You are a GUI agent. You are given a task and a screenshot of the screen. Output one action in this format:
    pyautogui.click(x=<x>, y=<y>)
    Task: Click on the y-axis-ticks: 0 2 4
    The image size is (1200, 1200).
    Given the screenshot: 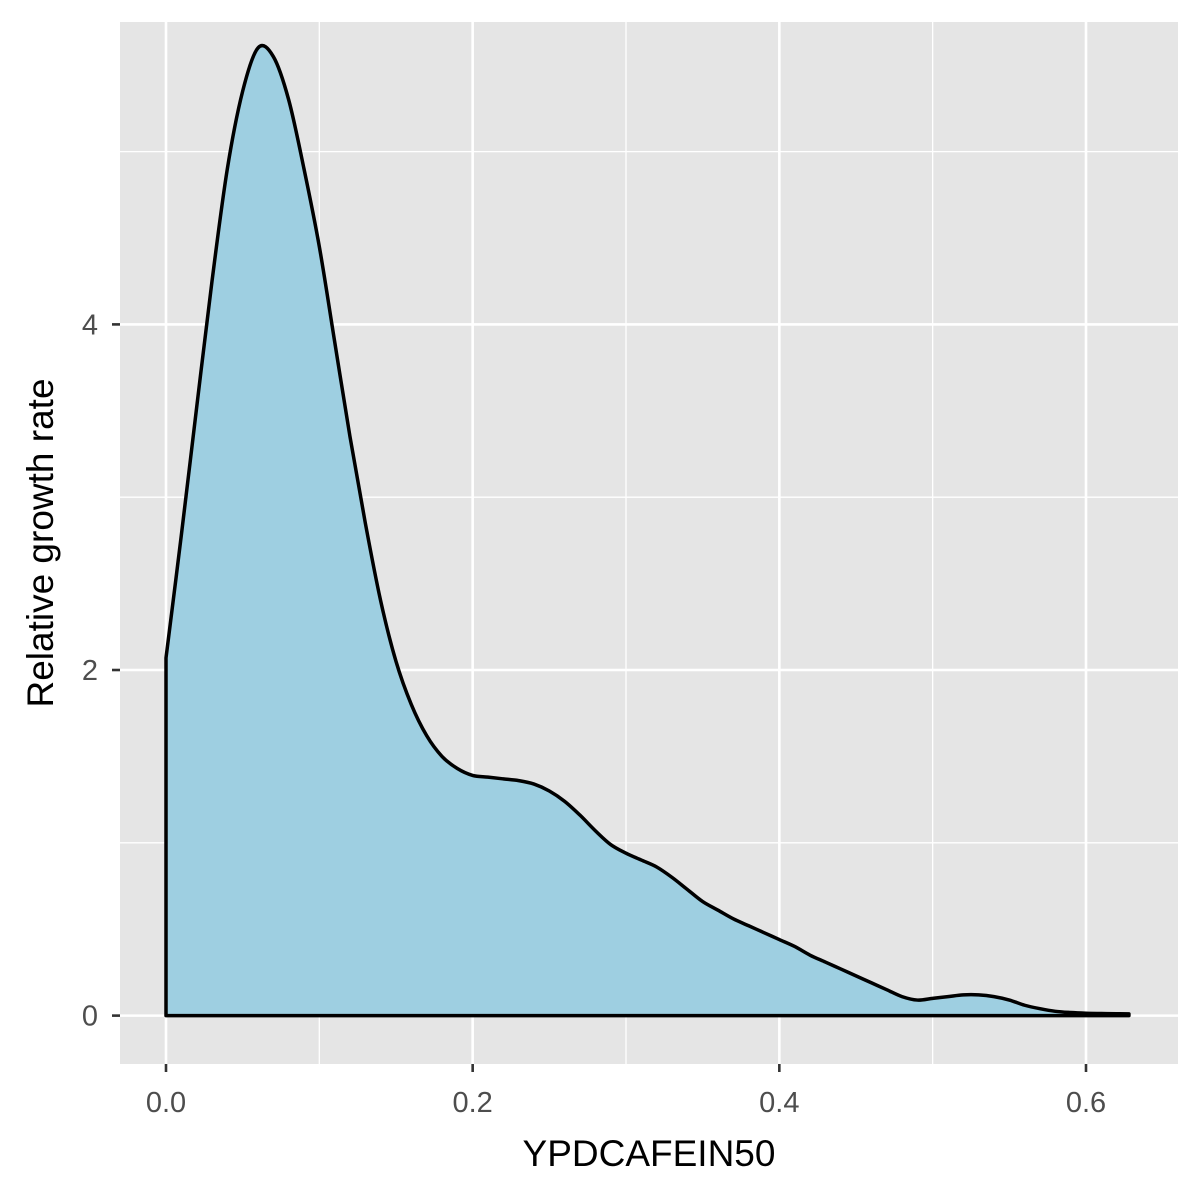 What is the action you would take?
    pyautogui.click(x=101, y=671)
    